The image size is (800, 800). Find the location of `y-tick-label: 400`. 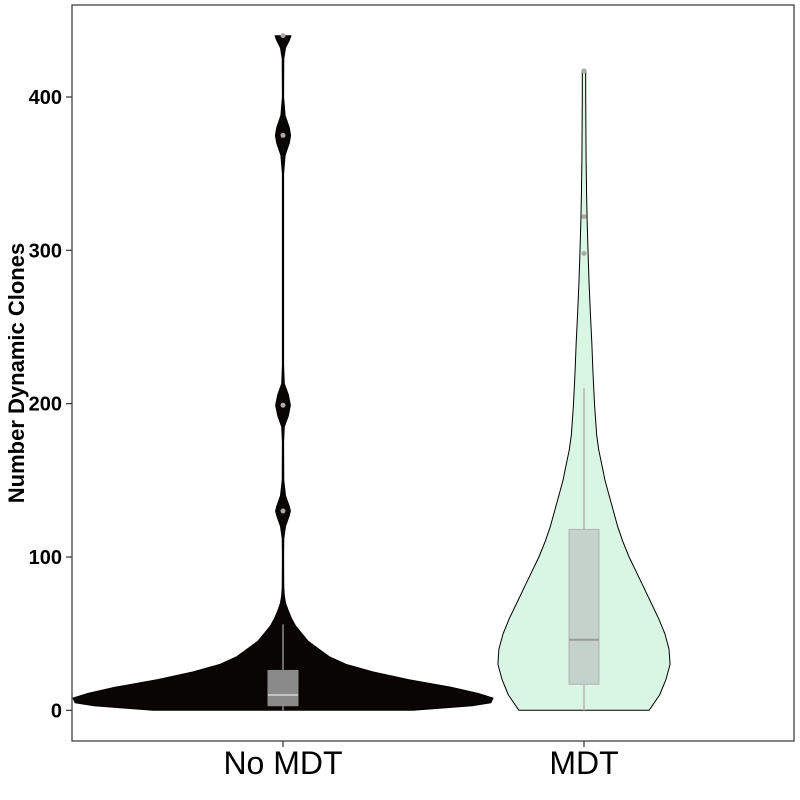

y-tick-label: 400 is located at coordinates (45, 98).